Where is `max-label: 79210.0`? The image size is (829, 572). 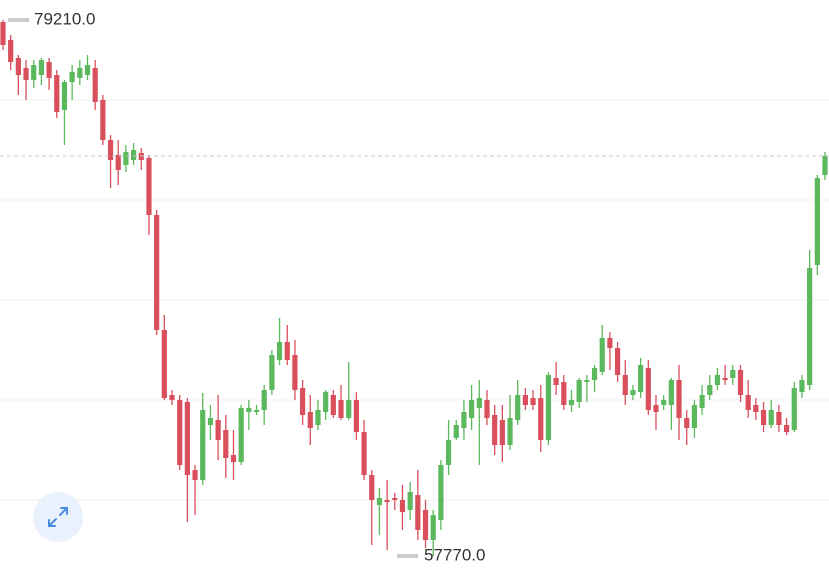 max-label: 79210.0 is located at coordinates (64, 18).